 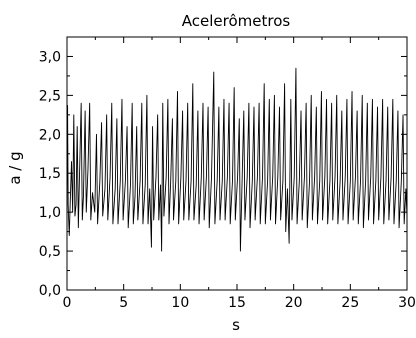 I want to click on y-tick-label: 1,5, so click(x=50, y=174).